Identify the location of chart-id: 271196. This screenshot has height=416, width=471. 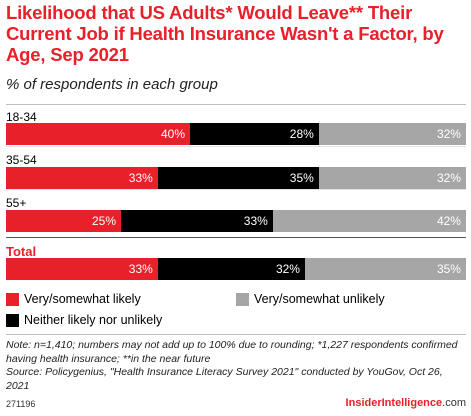
(21, 404).